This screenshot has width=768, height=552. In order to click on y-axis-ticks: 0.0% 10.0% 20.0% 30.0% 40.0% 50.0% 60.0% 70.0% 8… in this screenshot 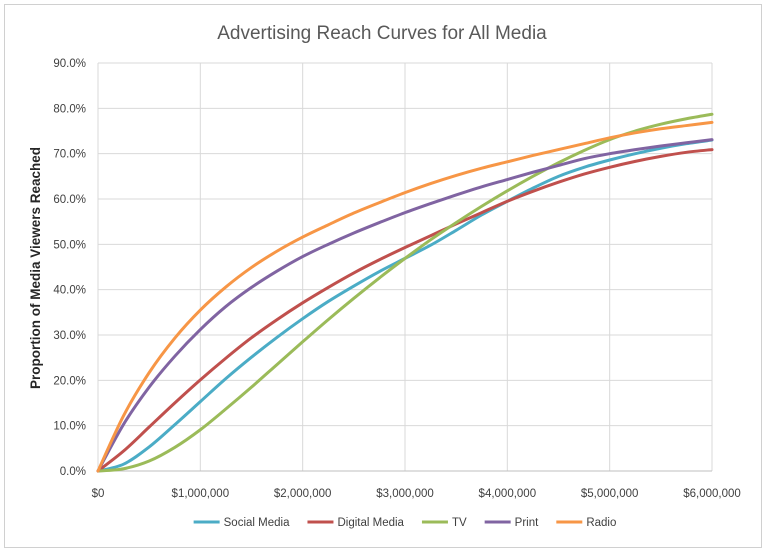, I will do `click(69, 268)`.